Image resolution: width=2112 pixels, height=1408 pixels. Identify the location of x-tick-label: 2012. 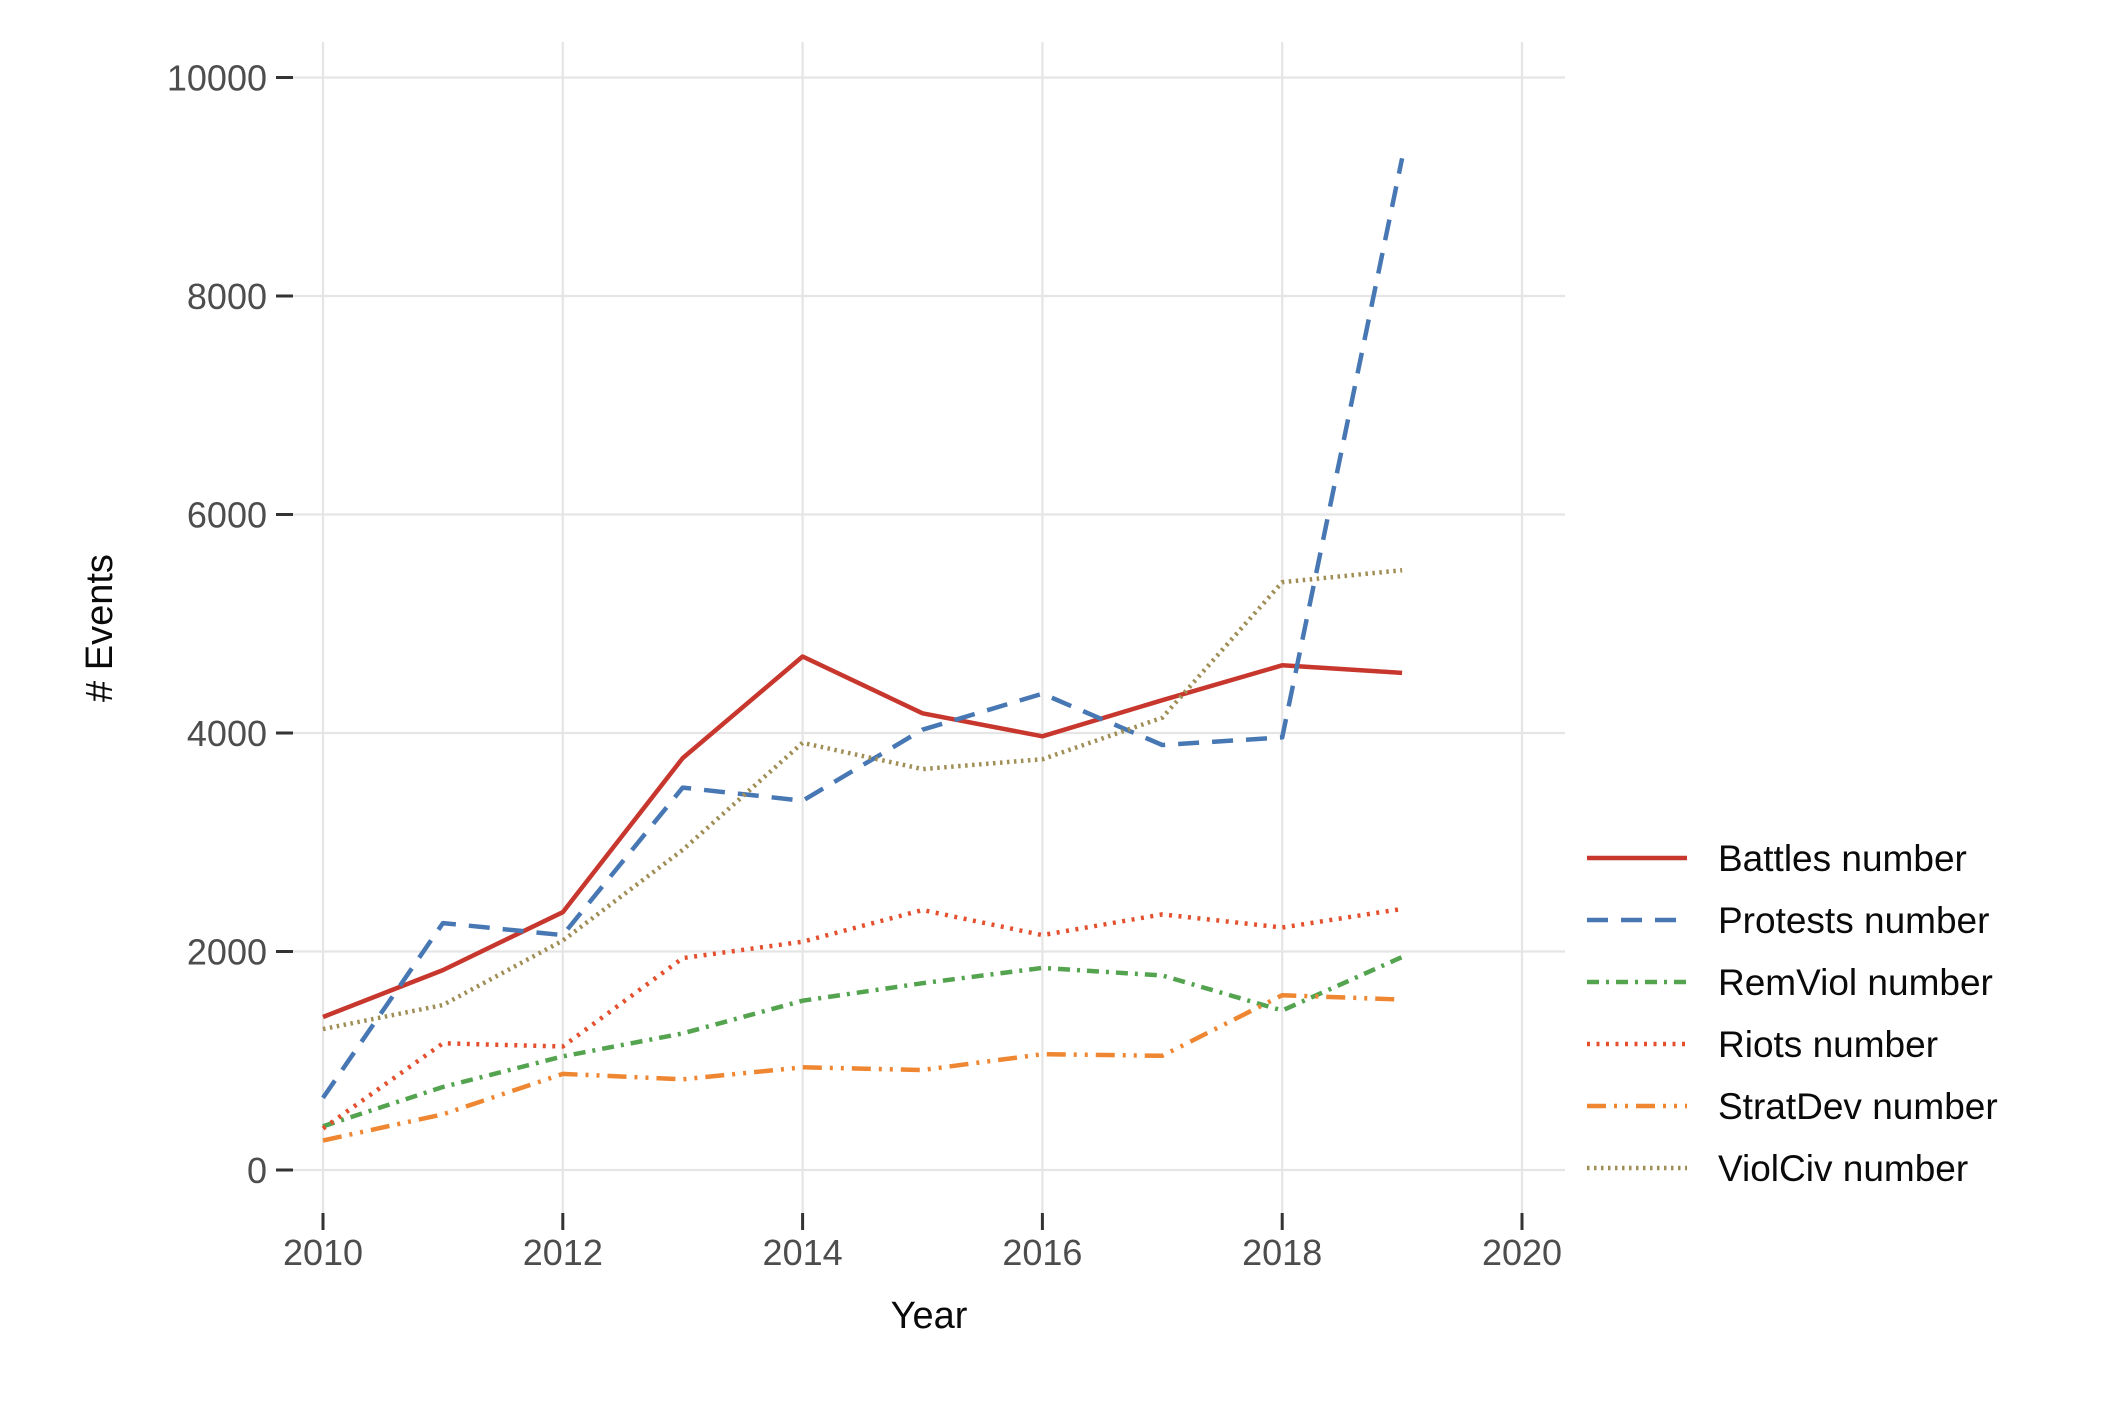
(563, 1252).